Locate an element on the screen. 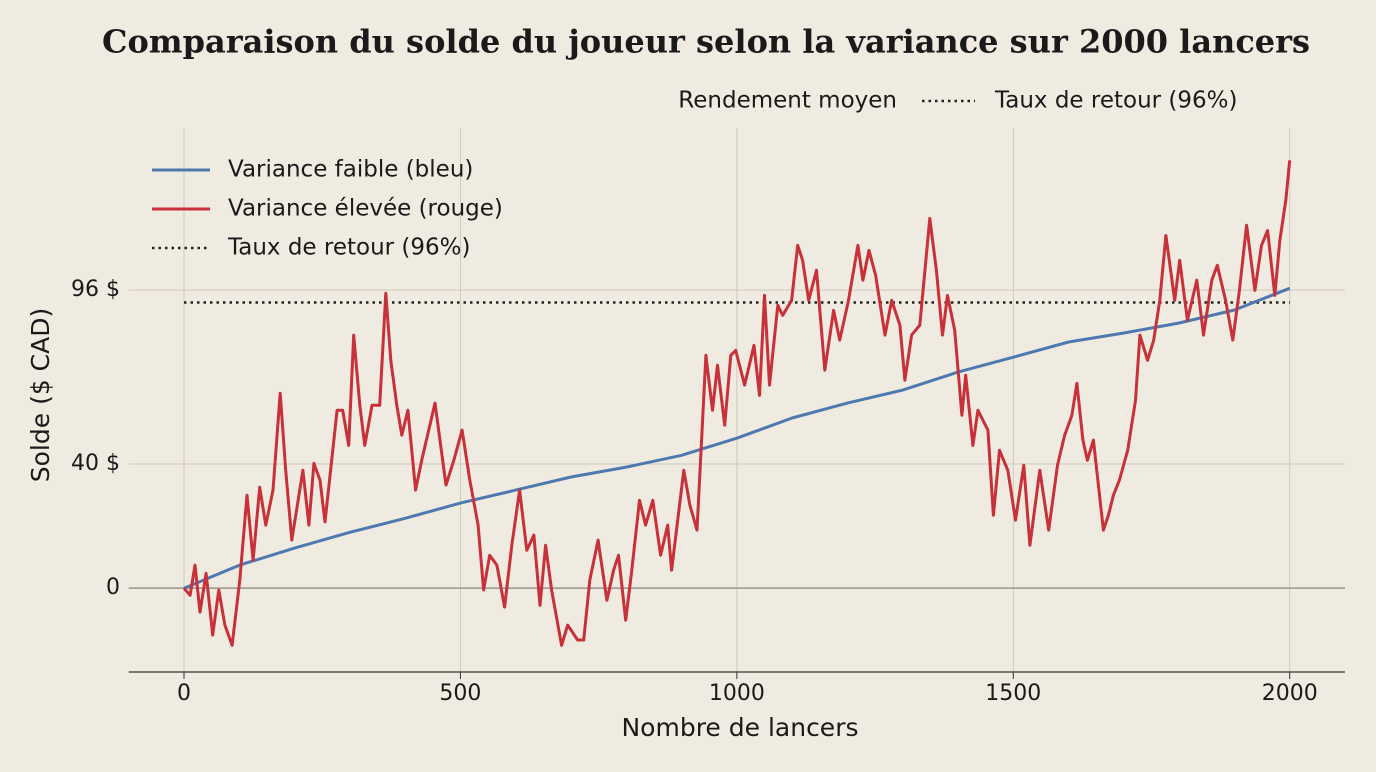 Image resolution: width=1376 pixels, height=772 pixels. legend-label: Variance élevée (rouge) is located at coordinates (365, 209).